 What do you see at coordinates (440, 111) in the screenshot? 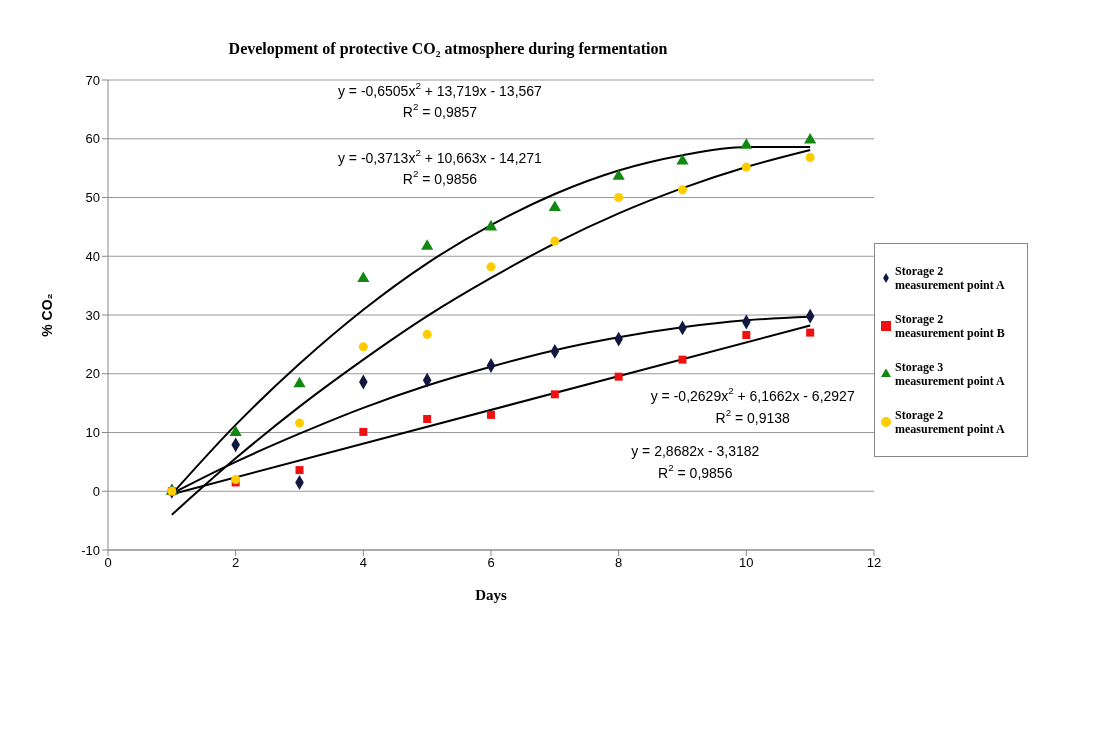
I see `annotation: R$^{2}$ = 0,9857` at bounding box center [440, 111].